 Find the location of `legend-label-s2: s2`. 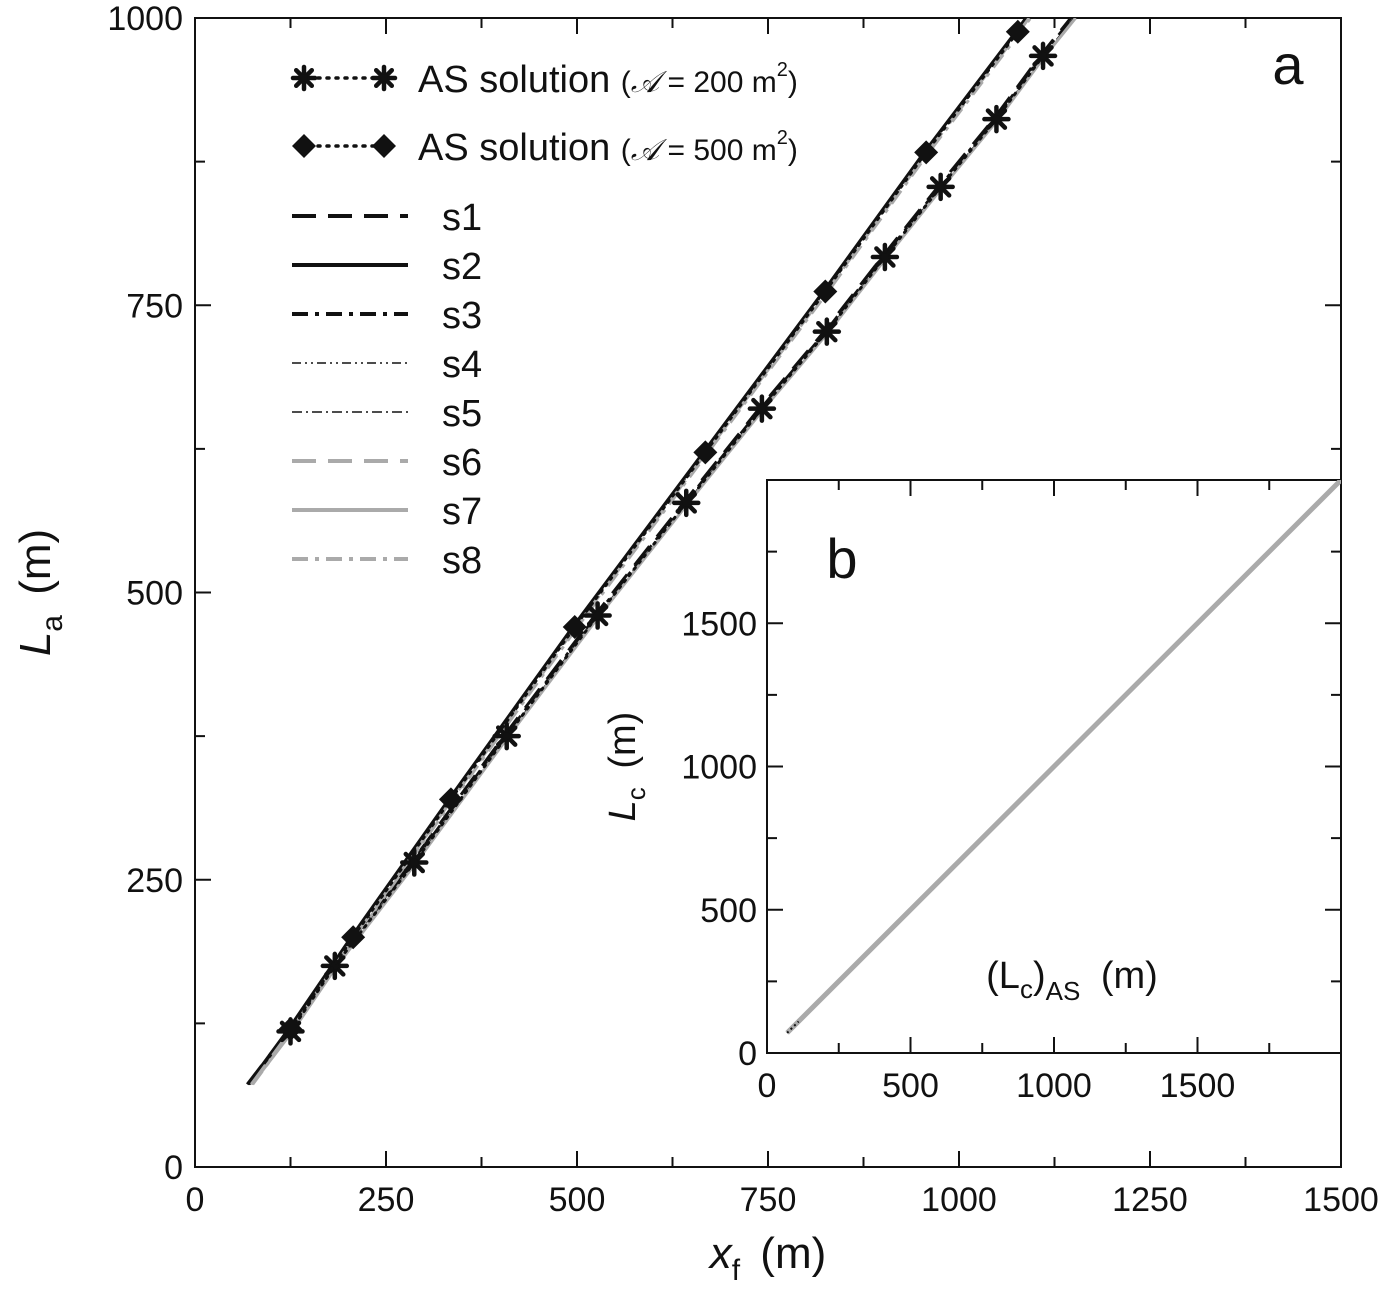

legend-label-s2: s2 is located at coordinates (462, 267).